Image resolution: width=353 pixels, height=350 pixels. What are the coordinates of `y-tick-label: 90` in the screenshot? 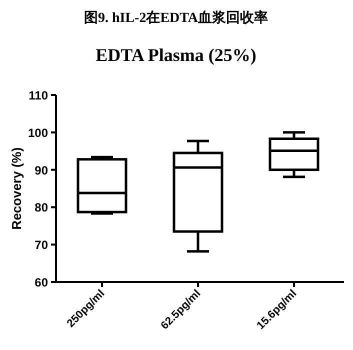 It's located at (41, 170).